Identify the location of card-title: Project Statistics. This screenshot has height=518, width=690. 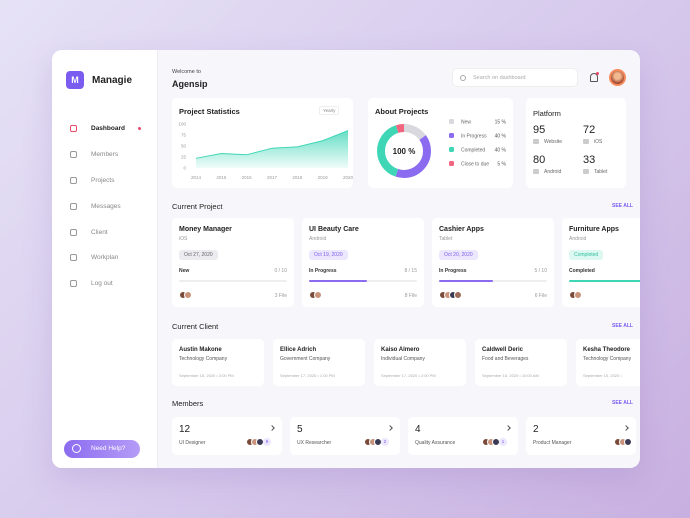
(209, 111).